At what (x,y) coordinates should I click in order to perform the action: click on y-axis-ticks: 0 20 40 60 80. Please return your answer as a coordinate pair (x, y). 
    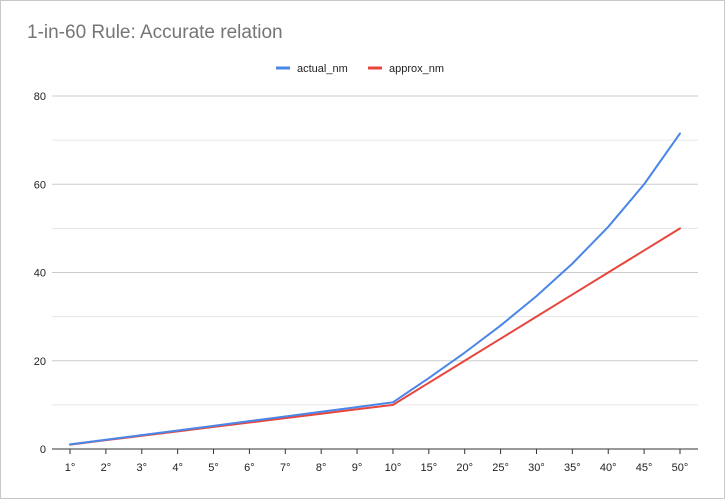
    Looking at the image, I should click on (40, 273).